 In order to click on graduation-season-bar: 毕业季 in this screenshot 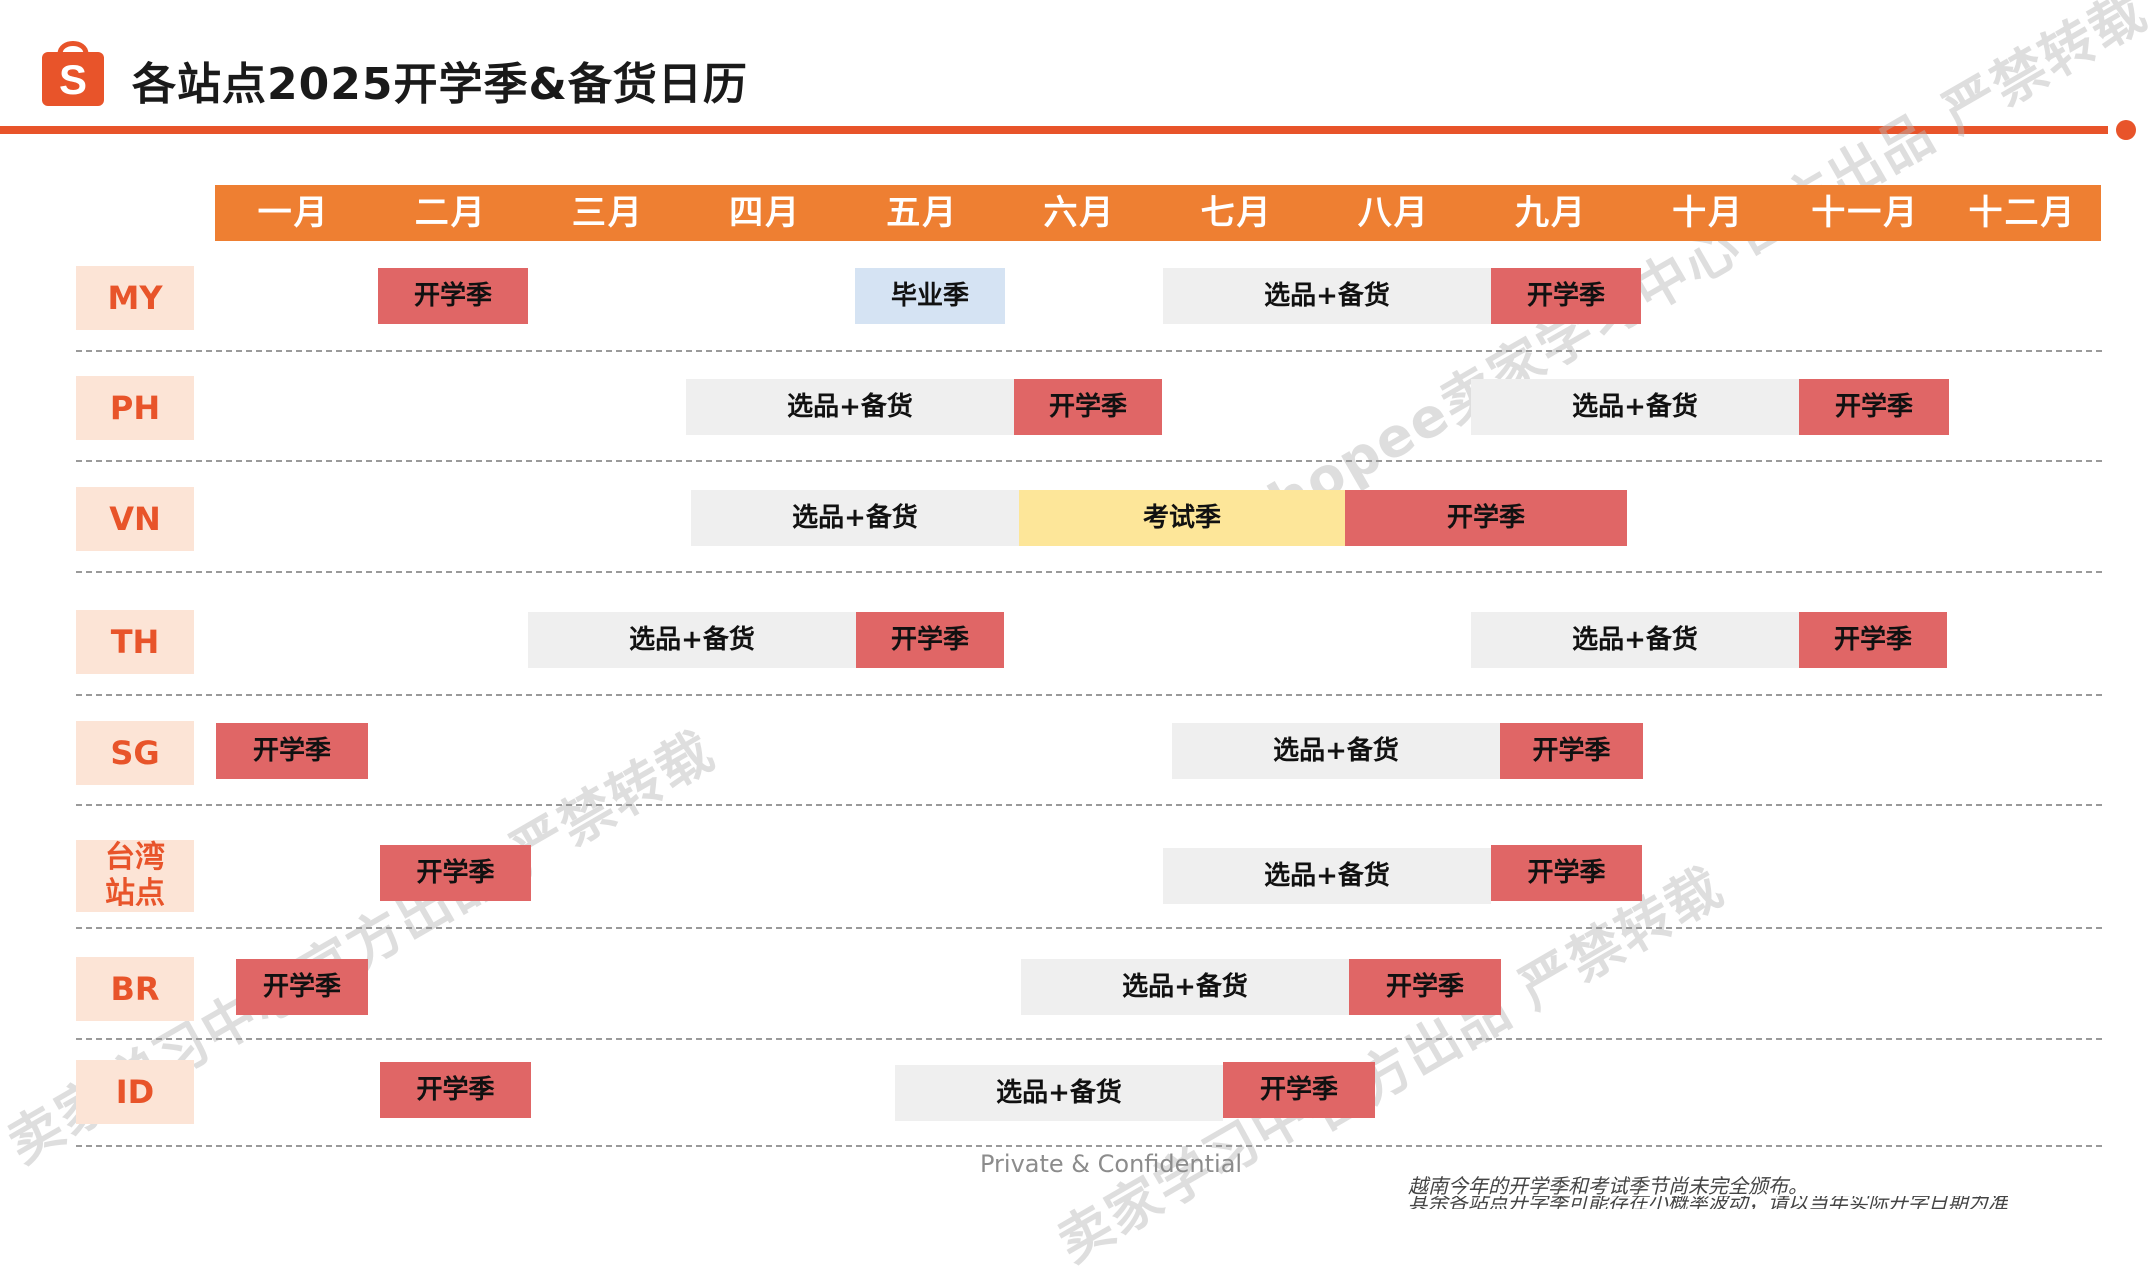, I will do `click(930, 296)`.